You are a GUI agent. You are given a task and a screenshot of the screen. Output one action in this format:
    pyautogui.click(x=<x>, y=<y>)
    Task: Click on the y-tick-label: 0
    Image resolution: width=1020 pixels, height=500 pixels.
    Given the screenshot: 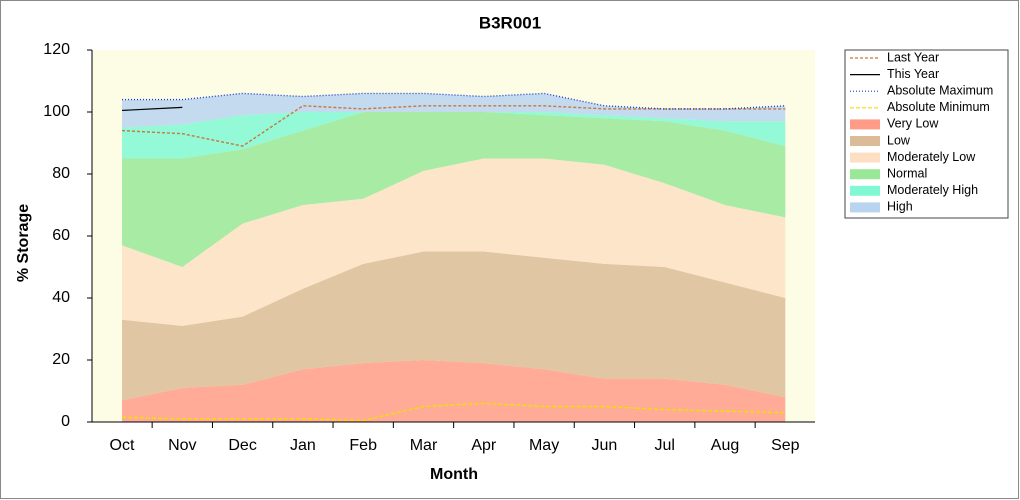 What is the action you would take?
    pyautogui.click(x=65, y=421)
    